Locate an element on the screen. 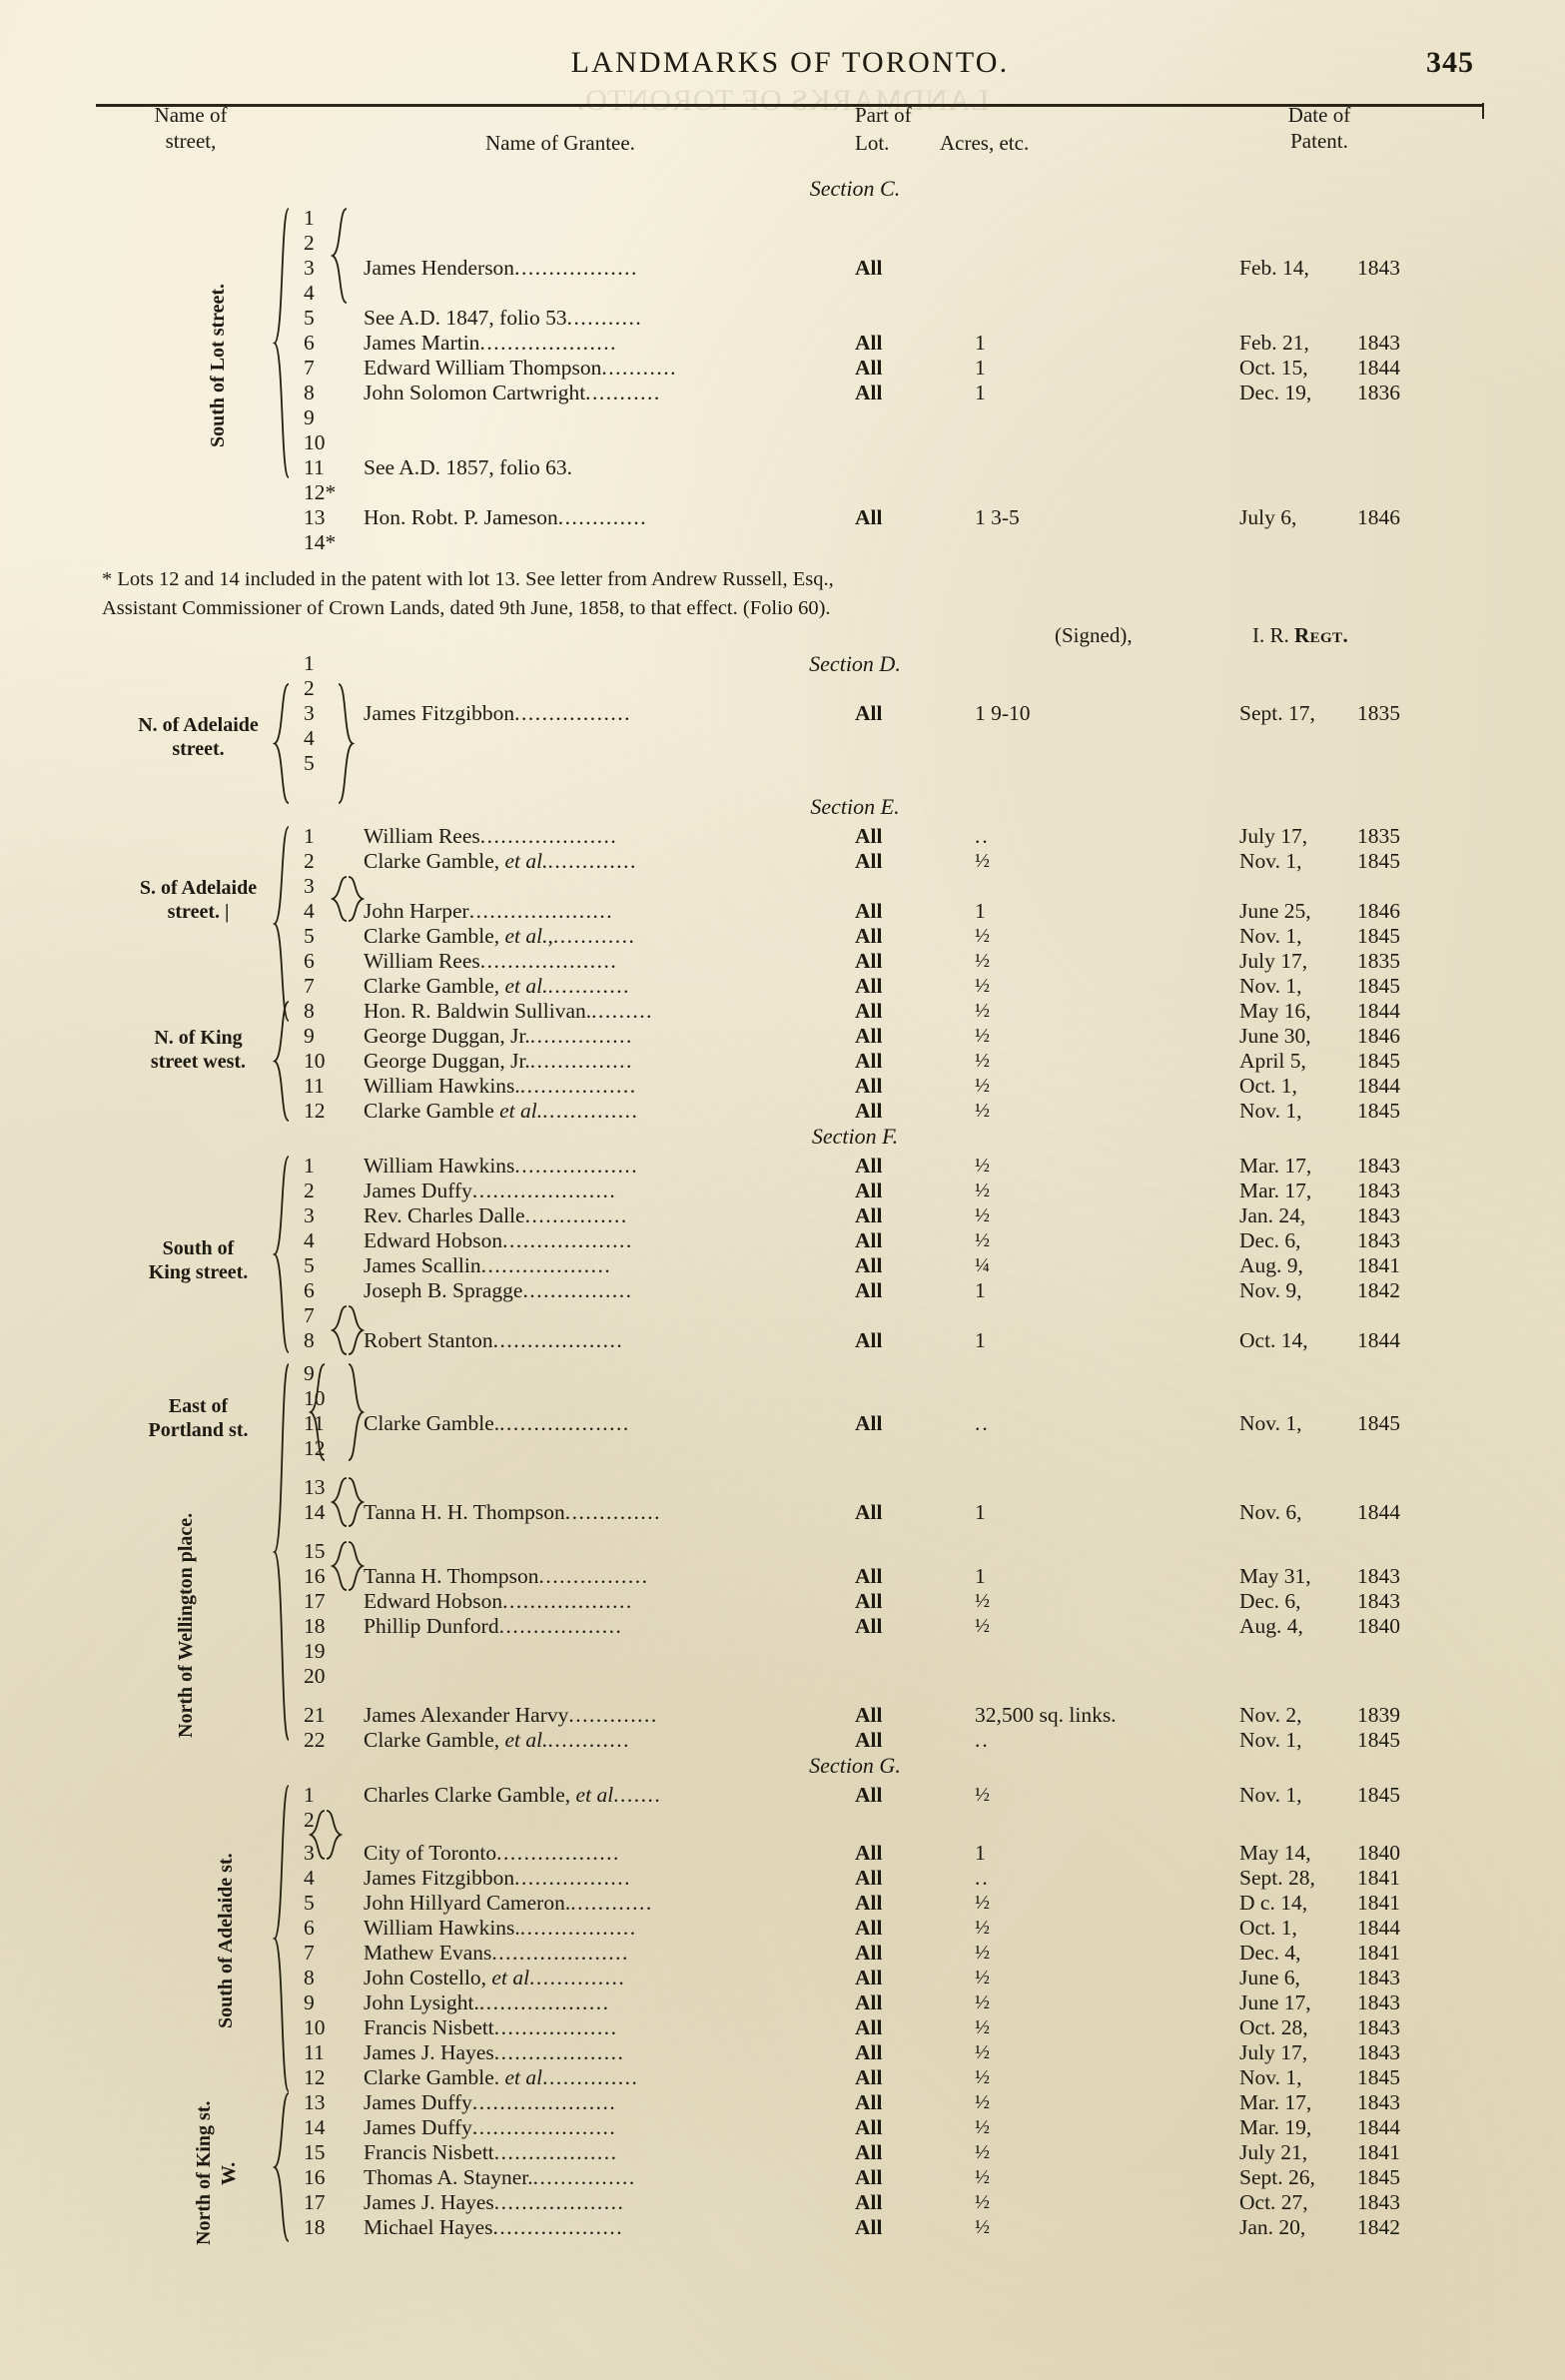  patent-date: Jan. 24, 1843 is located at coordinates (1319, 1215).